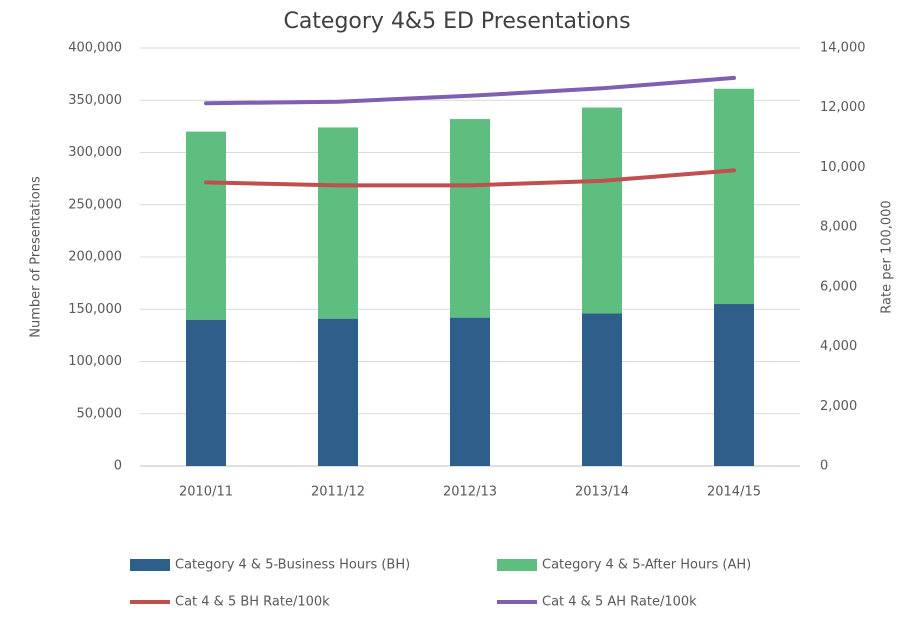 This screenshot has height=620, width=907. I want to click on y-tick-label: 300,000, so click(95, 152).